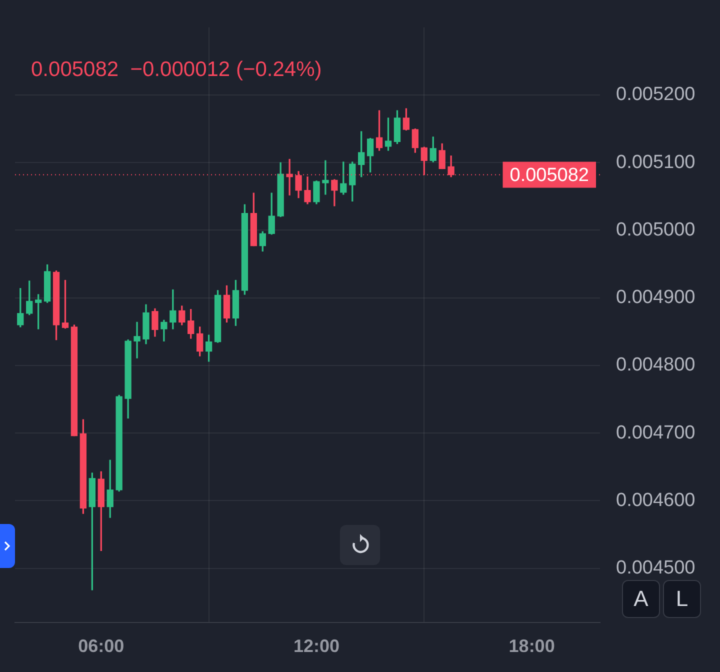 The width and height of the screenshot is (720, 672). Describe the element at coordinates (316, 646) in the screenshot. I see `x-tick-label: 12:00` at that location.